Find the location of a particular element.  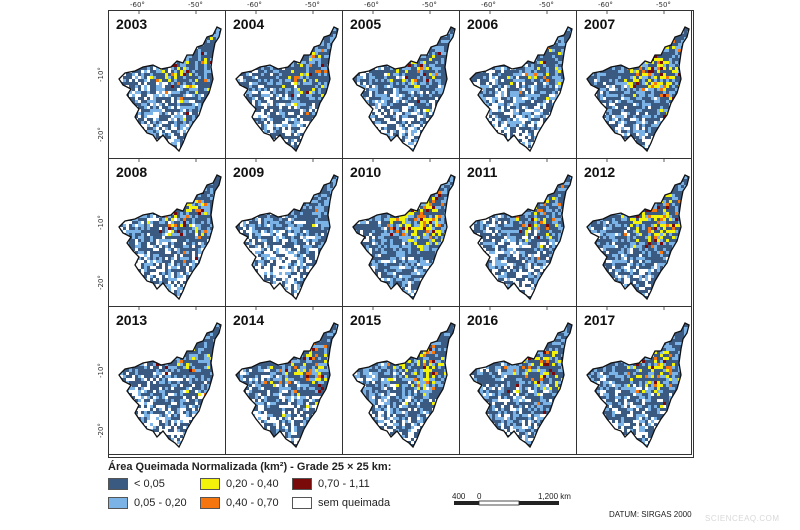

scale-label-zero: 0 is located at coordinates (479, 496).